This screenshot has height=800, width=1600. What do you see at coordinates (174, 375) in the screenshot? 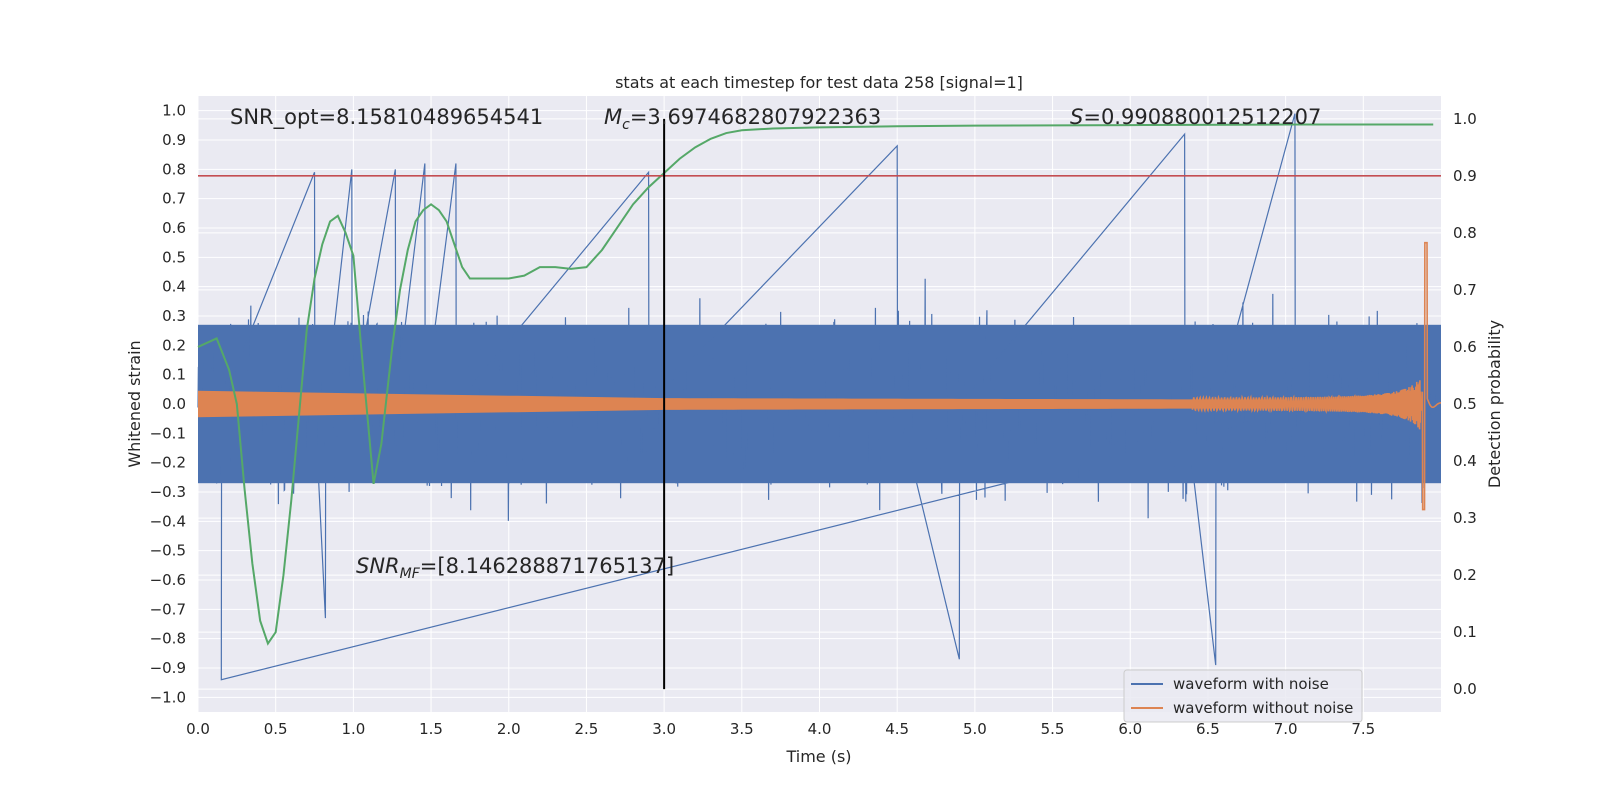
I see `y-left-tick-label: 0.1` at bounding box center [174, 375].